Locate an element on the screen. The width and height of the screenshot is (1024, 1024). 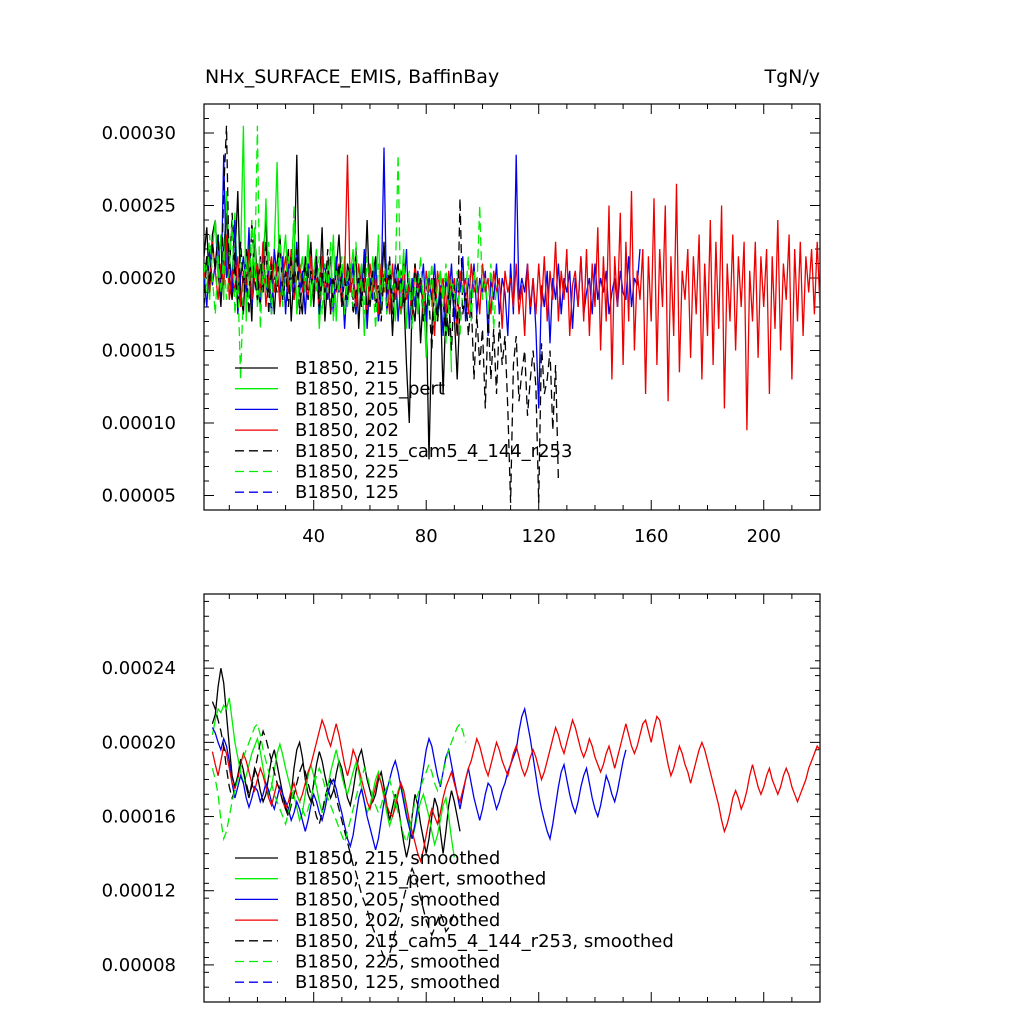
x-tick-label: 80 is located at coordinates (426, 536).